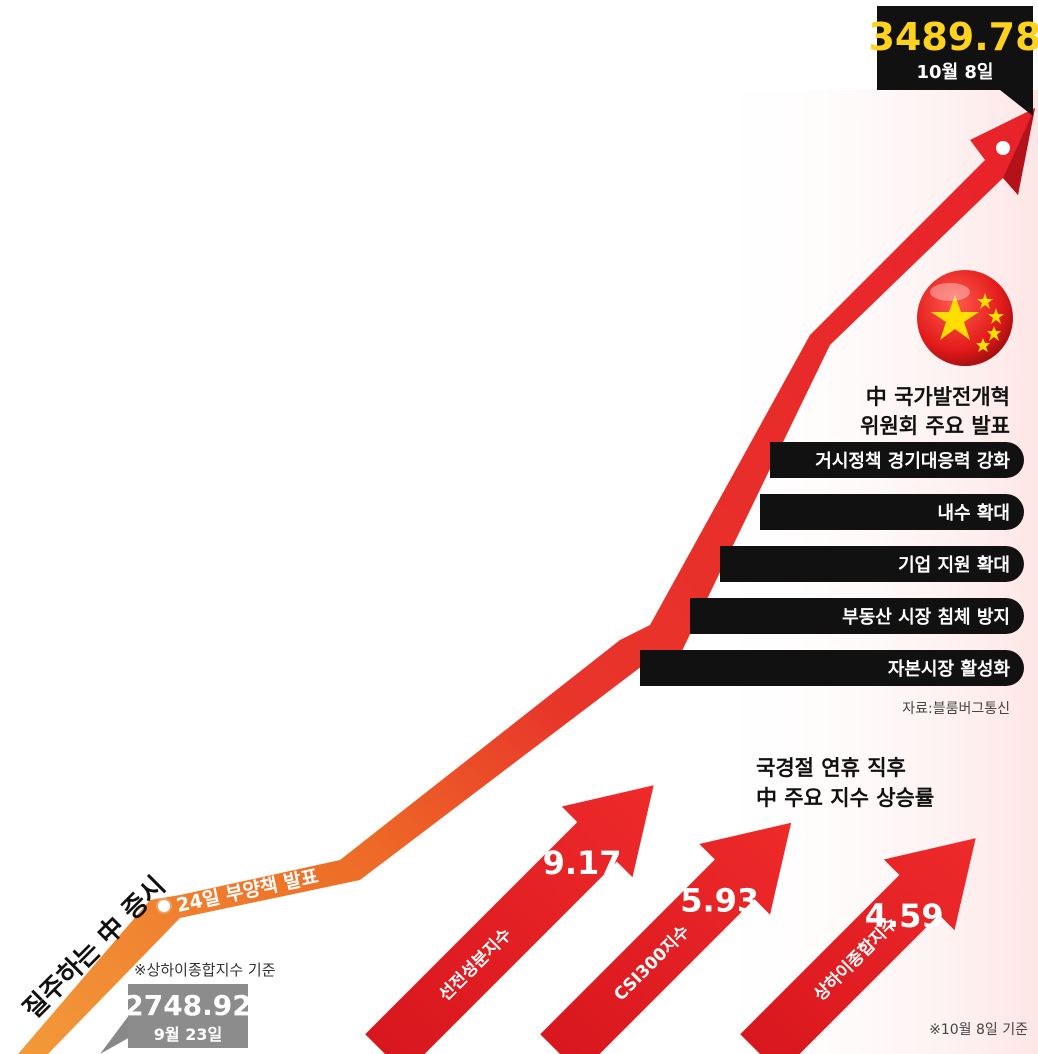 This screenshot has height=1054, width=1038. Describe the element at coordinates (188, 1005) in the screenshot. I see `start-value: 2748.92` at that location.